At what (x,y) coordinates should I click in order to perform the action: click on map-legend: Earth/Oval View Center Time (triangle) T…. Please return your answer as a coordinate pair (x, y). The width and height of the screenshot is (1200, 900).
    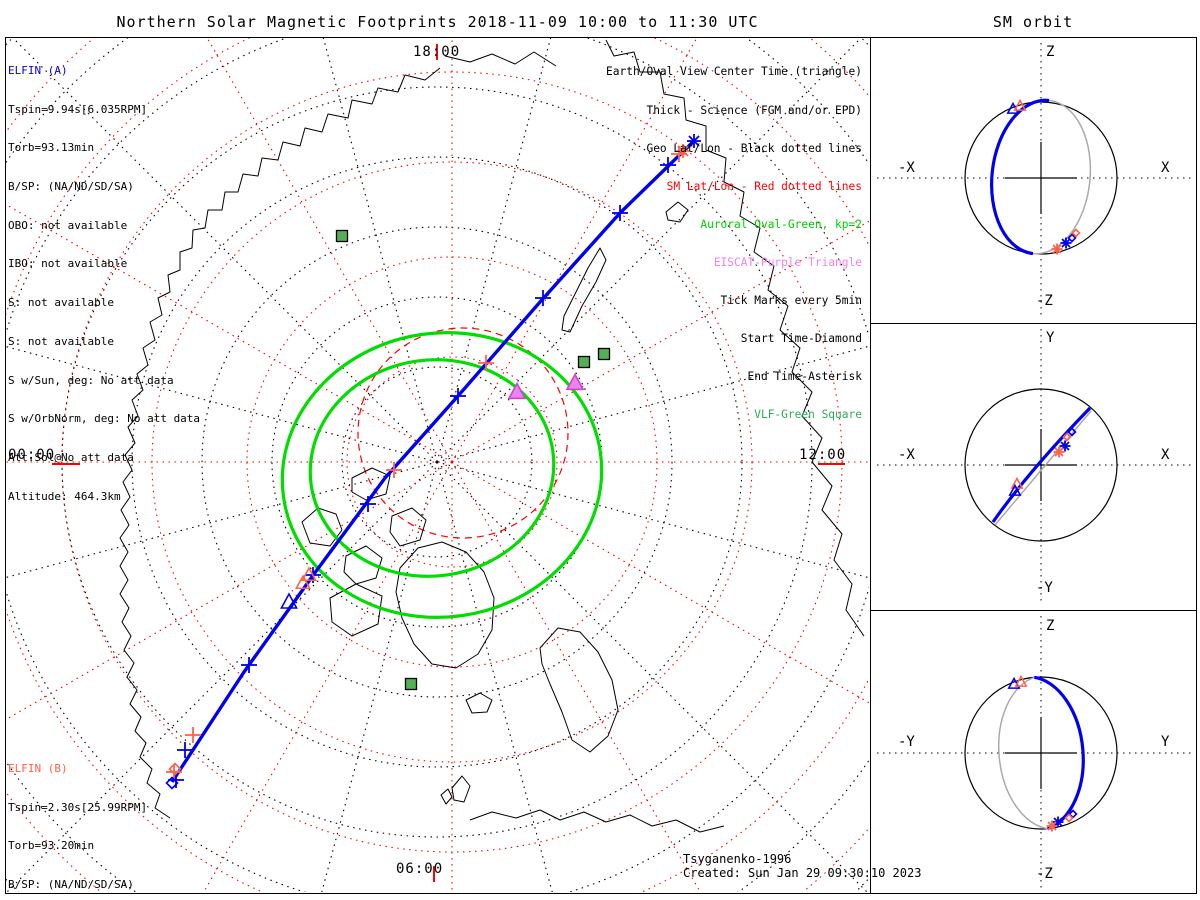
    Looking at the image, I should click on (734, 238).